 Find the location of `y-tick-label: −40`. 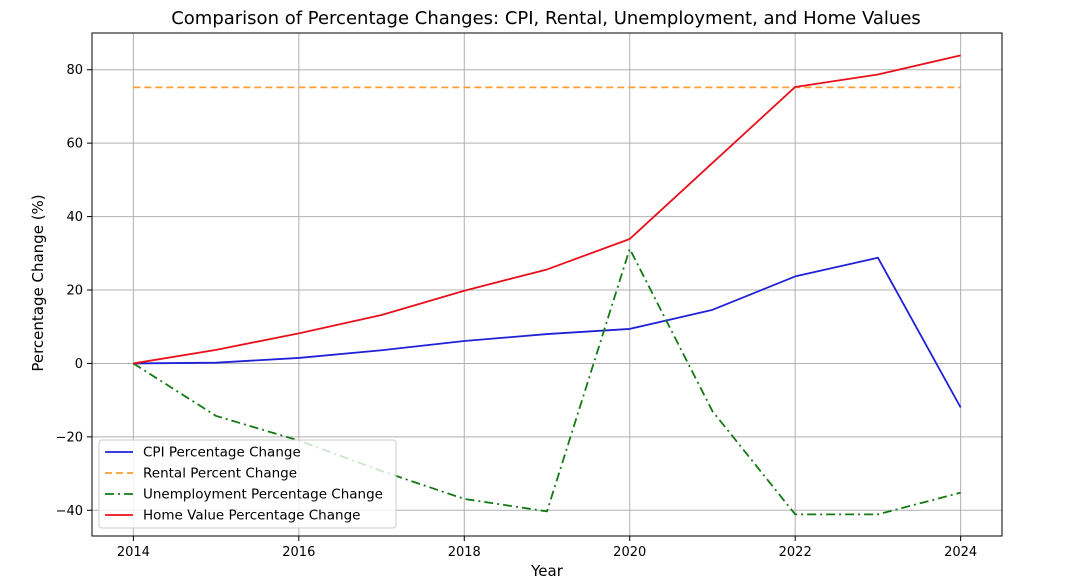

y-tick-label: −40 is located at coordinates (69, 511).